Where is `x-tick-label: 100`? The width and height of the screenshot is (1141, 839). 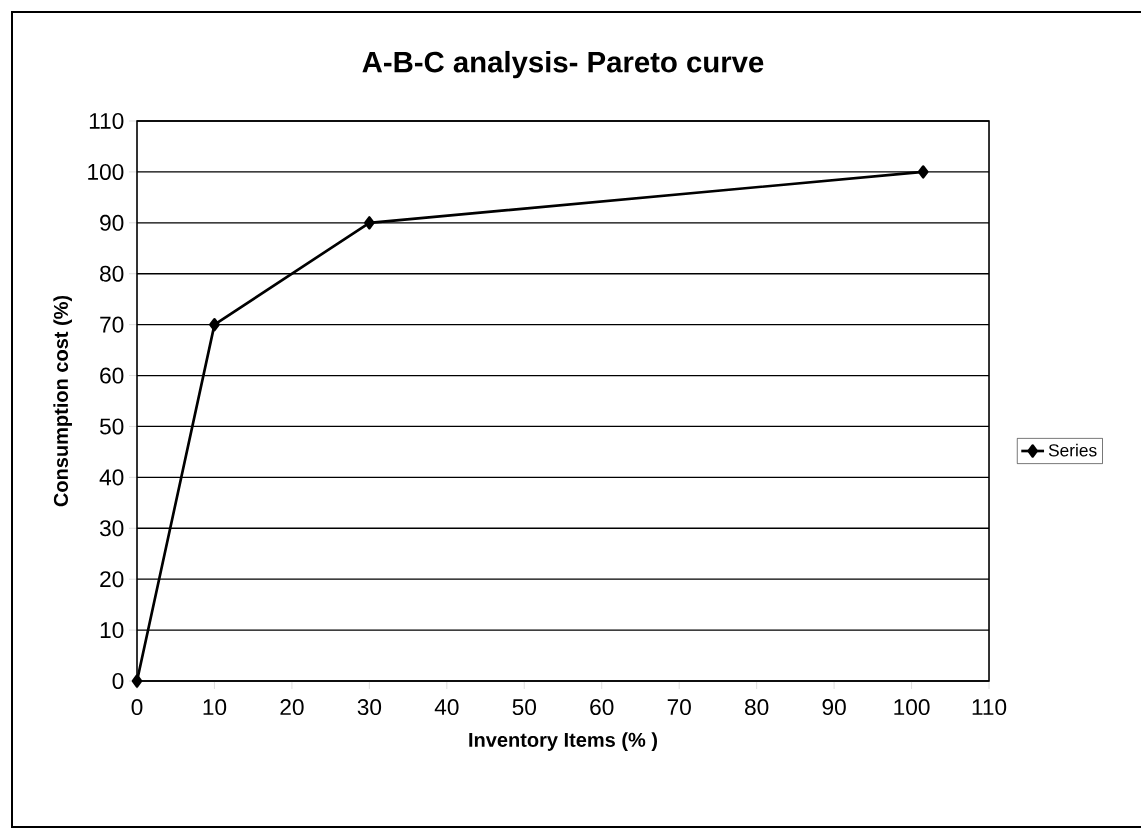 x-tick-label: 100 is located at coordinates (912, 707).